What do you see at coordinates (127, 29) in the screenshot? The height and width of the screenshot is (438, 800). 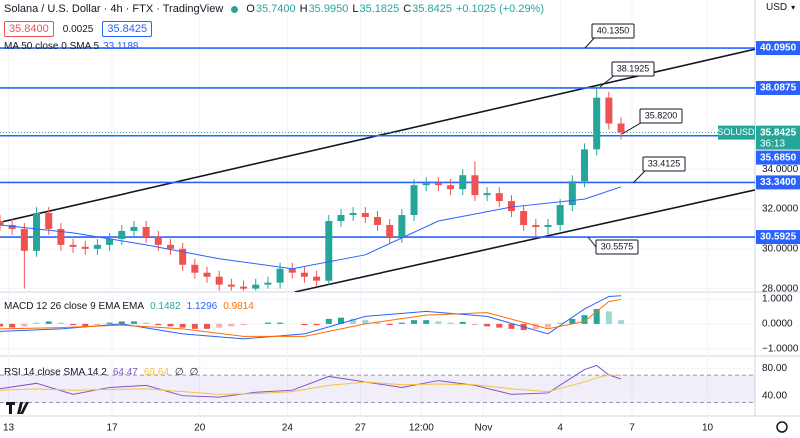 I see `trade-button: 35.8425` at bounding box center [127, 29].